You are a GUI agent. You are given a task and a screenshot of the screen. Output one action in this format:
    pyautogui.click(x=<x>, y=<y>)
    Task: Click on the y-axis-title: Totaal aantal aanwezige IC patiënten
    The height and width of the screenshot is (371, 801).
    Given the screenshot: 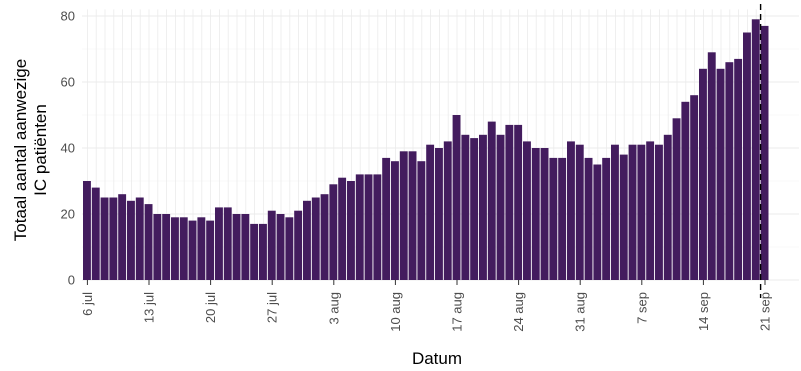 What is the action you would take?
    pyautogui.click(x=30, y=150)
    